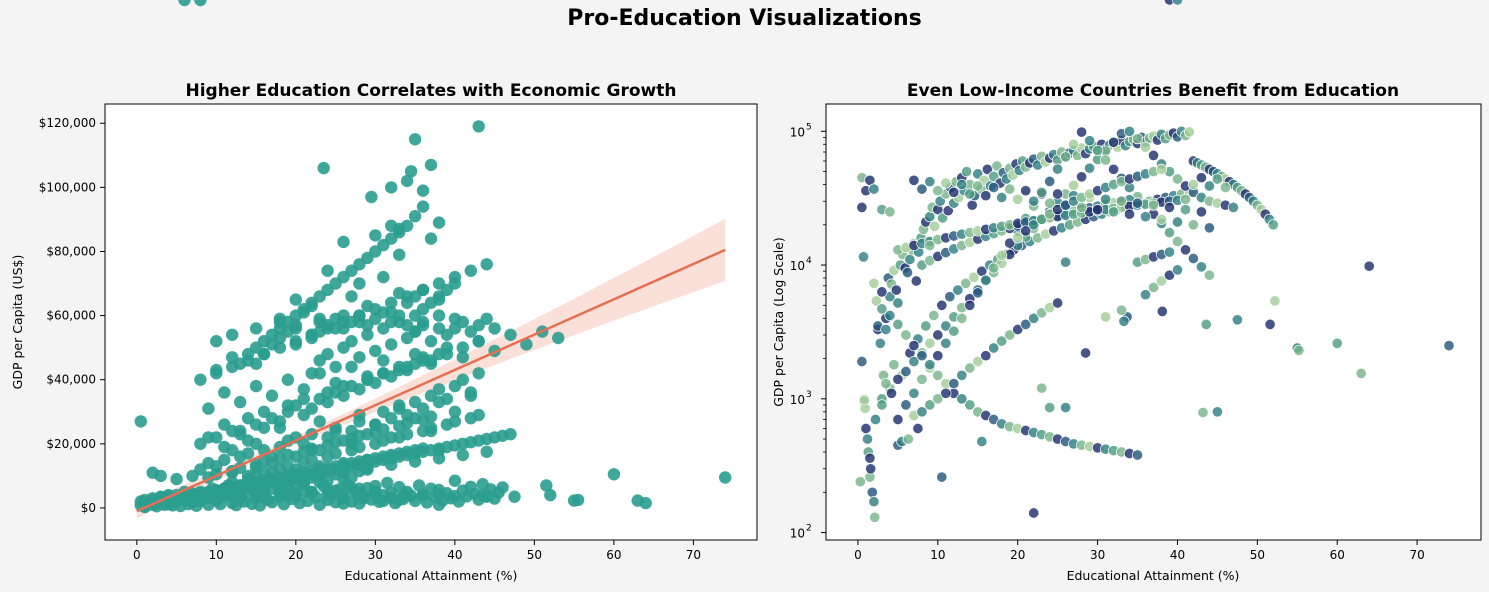 The height and width of the screenshot is (592, 1489). Describe the element at coordinates (1097, 555) in the screenshot. I see `right-x-tick-label: 30` at that location.